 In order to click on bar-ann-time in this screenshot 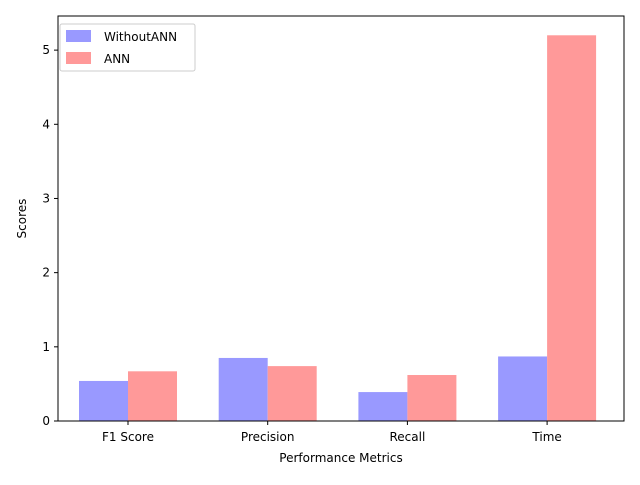, I will do `click(572, 228)`.